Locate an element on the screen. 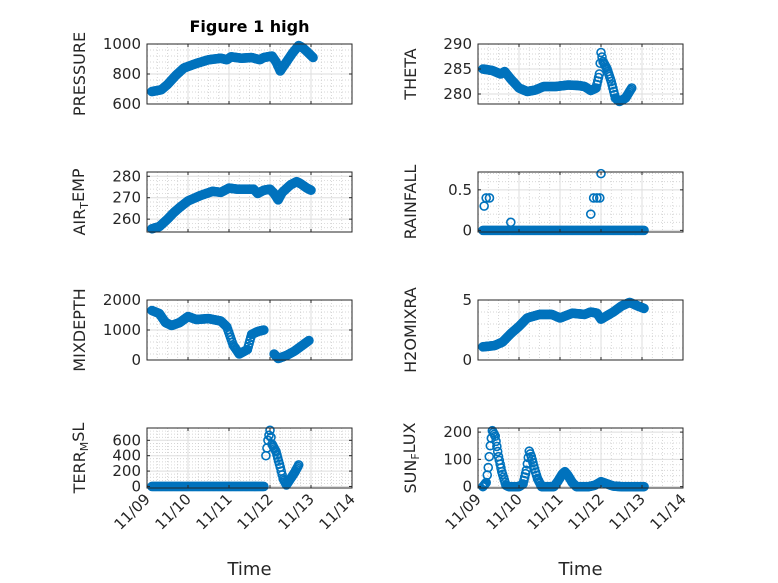 This screenshot has height=583, width=778. ytick-label: 800 is located at coordinates (126, 74).